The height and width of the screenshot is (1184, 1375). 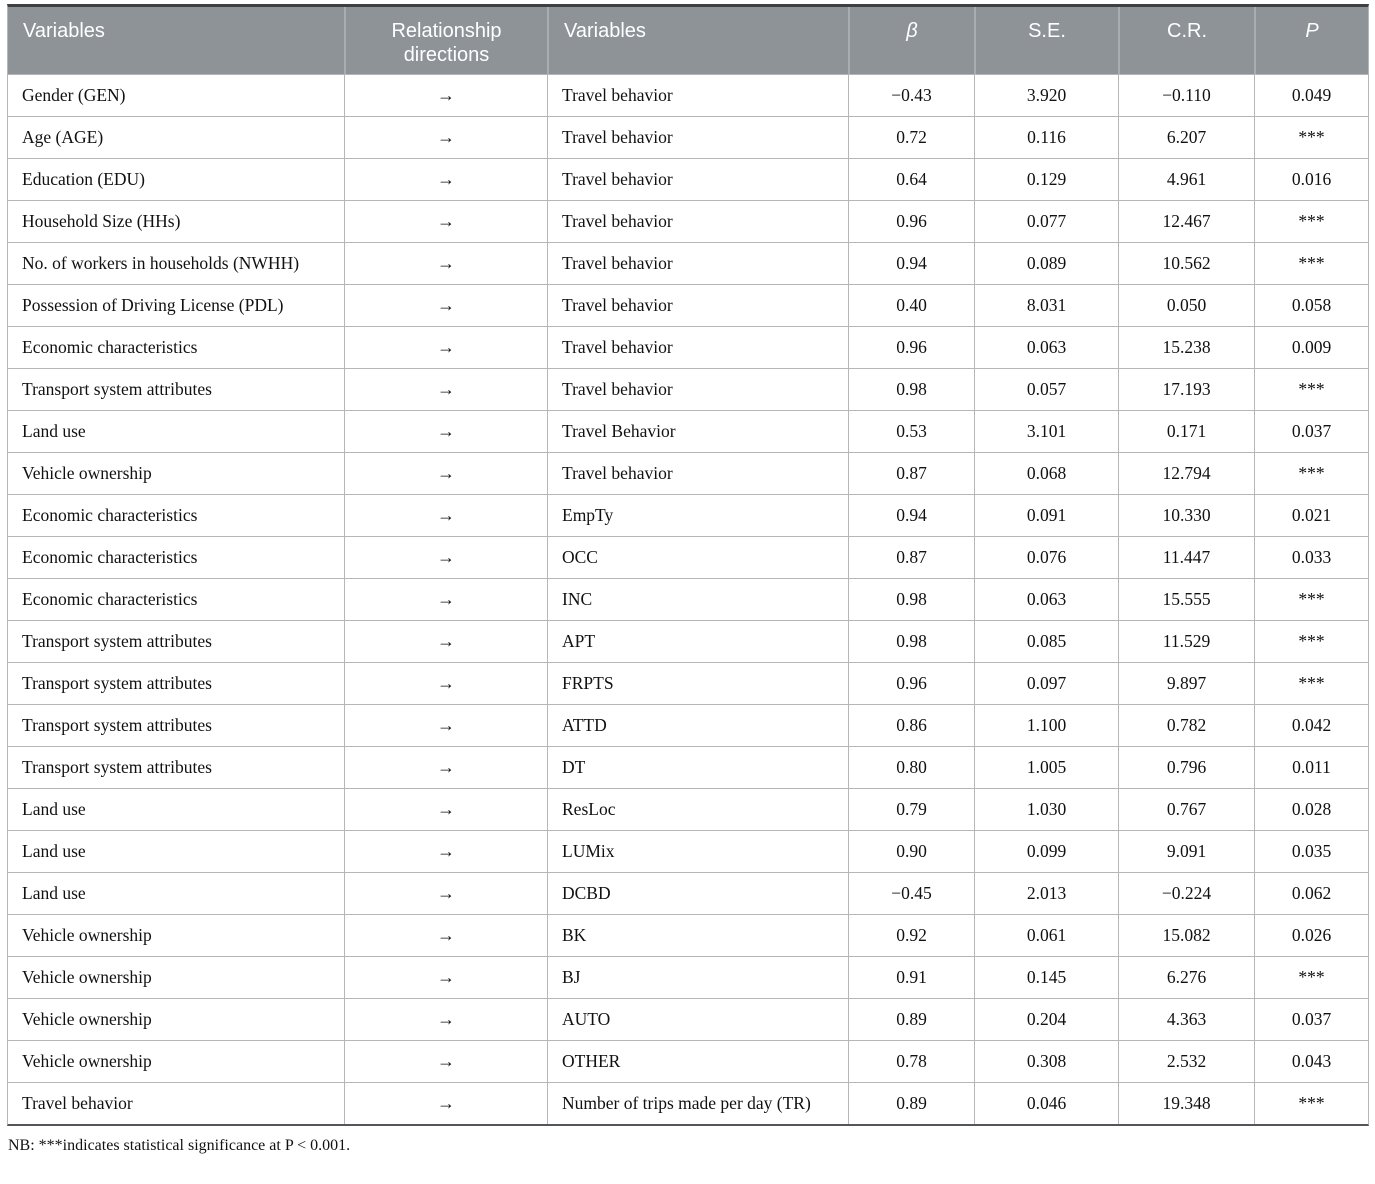 What do you see at coordinates (1046, 1019) in the screenshot?
I see `cell-se: 0.204` at bounding box center [1046, 1019].